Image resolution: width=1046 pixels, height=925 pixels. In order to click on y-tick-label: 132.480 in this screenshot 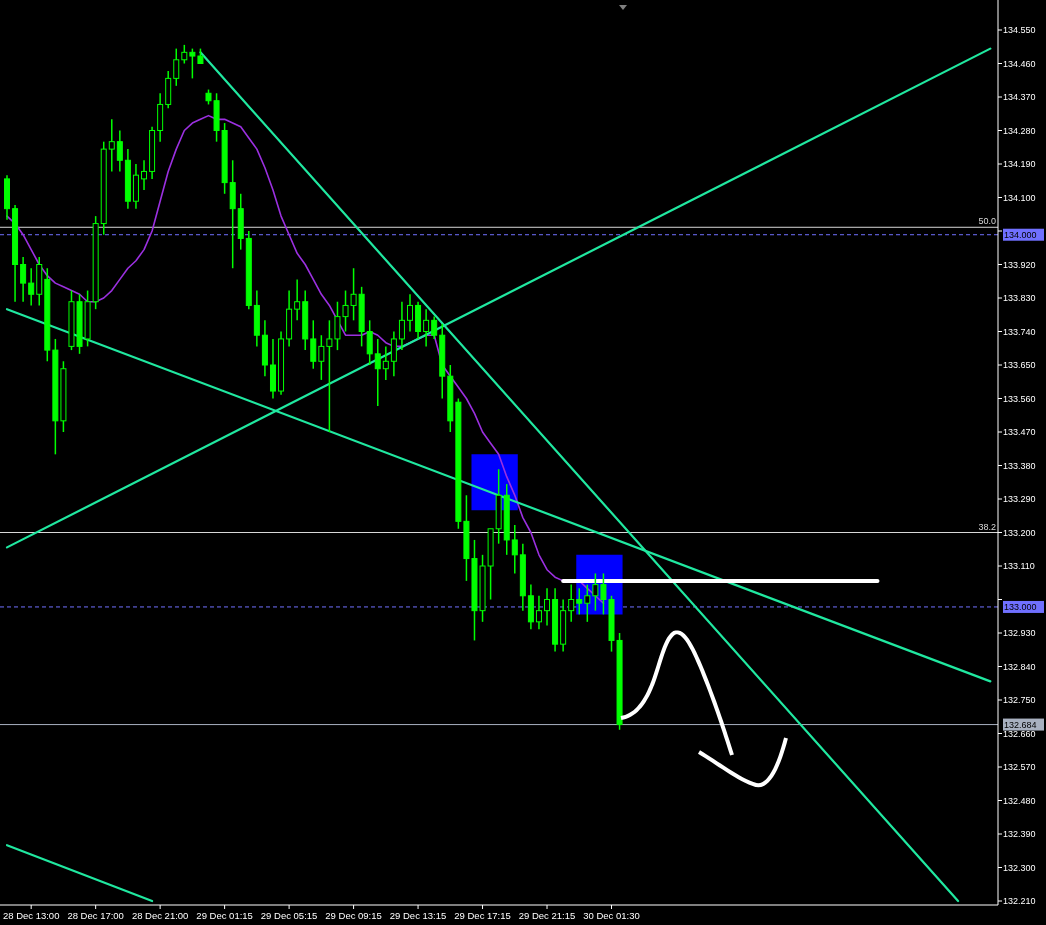, I will do `click(1019, 800)`.